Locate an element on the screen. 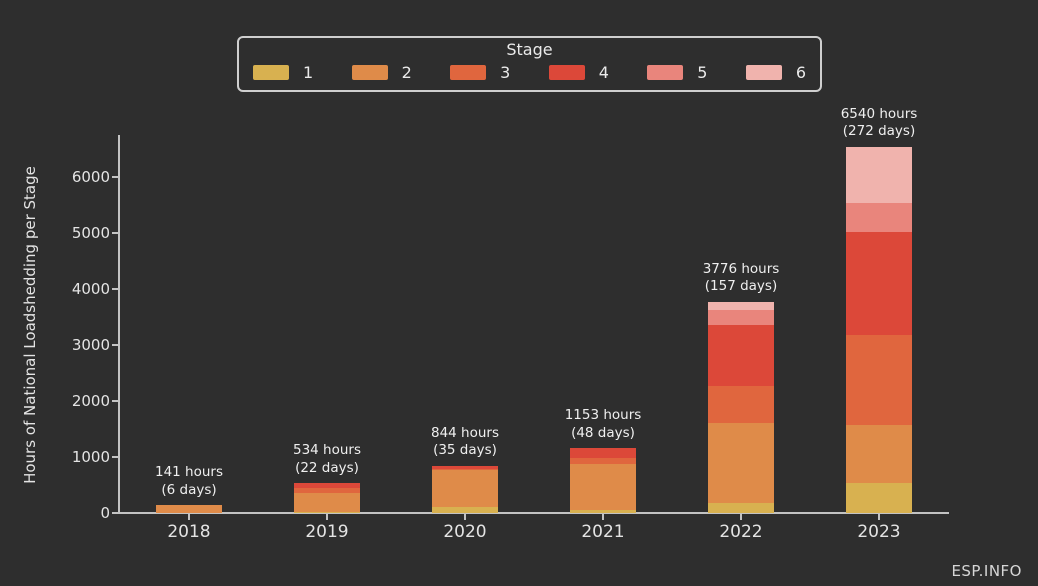 This screenshot has width=1038, height=586. x-tick-label-2022: 2022 is located at coordinates (741, 532).